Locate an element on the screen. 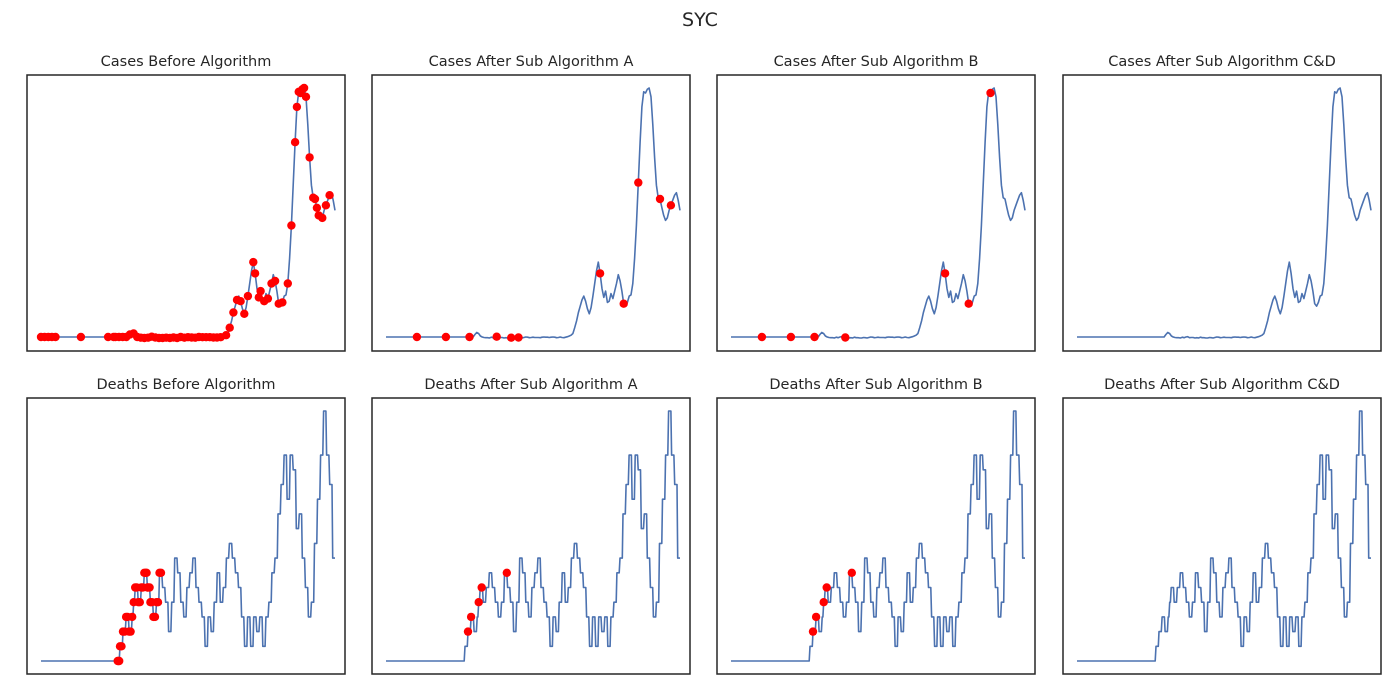 The width and height of the screenshot is (1400, 700). subplot-title: Cases After Sub Algorithm A is located at coordinates (531, 62).